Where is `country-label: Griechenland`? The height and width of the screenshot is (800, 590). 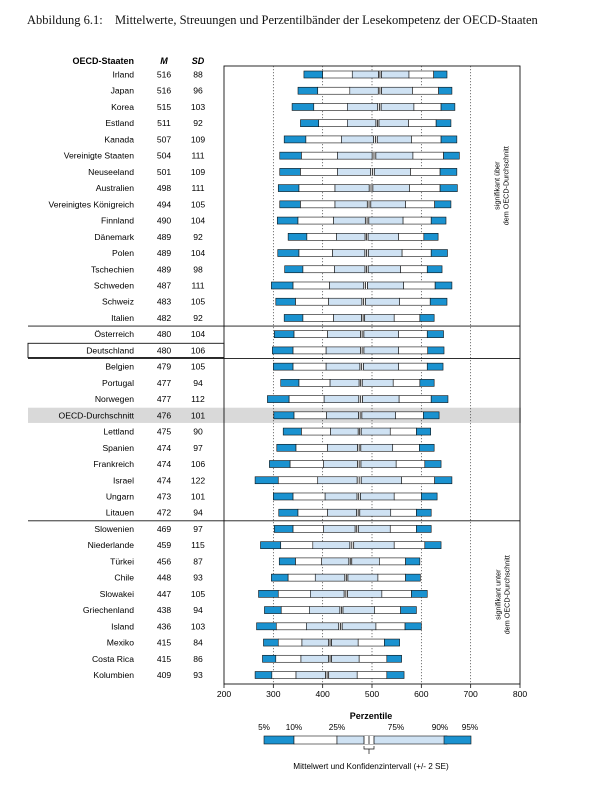 country-label: Griechenland is located at coordinates (108, 610).